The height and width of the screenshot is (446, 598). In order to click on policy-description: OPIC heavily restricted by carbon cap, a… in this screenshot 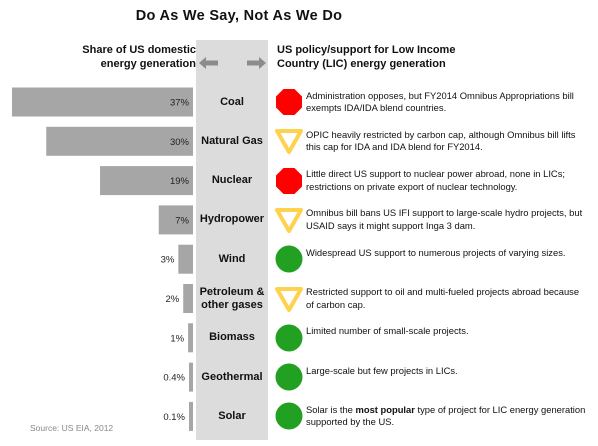, I will do `click(447, 141)`.